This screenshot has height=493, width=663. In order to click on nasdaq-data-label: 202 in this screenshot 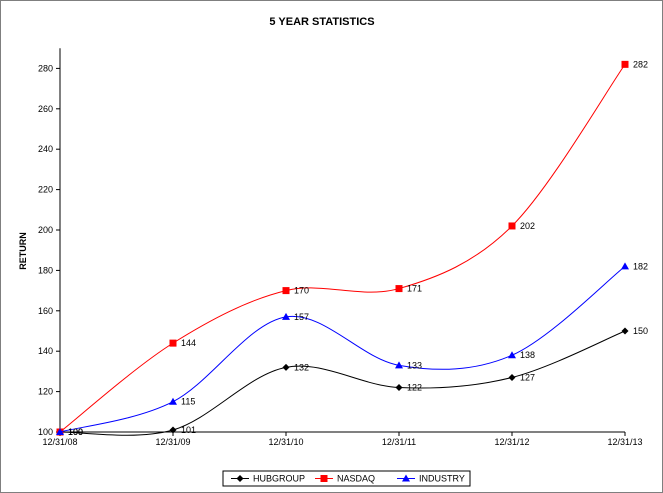, I will do `click(527, 226)`.